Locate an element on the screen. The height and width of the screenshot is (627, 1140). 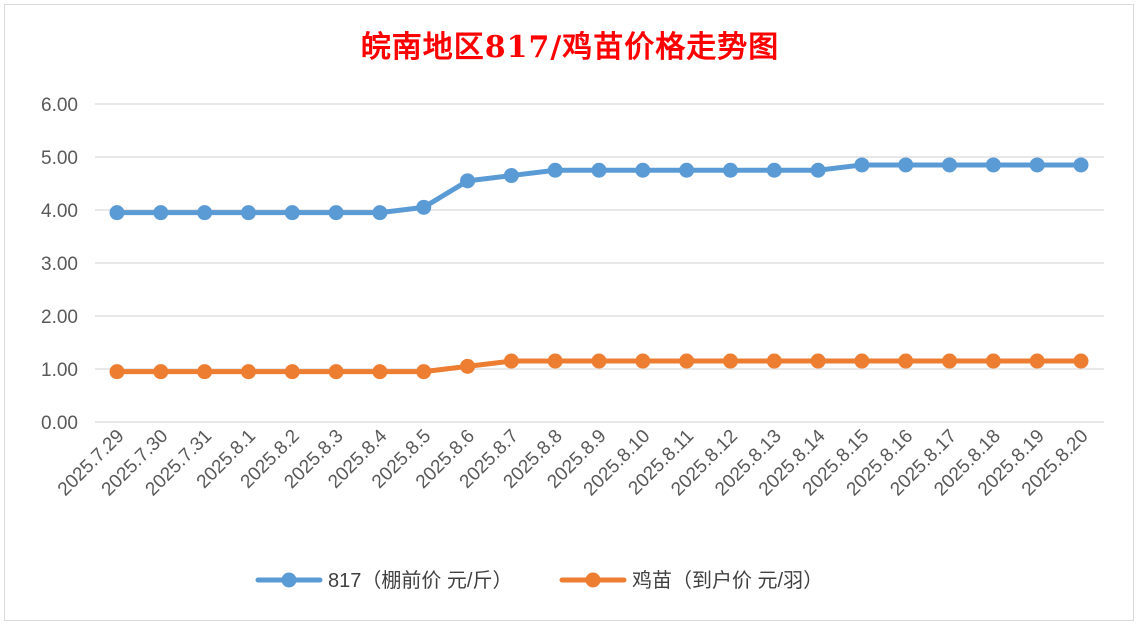
chart-title: 皖南地区817/鸡苗价格走势图 is located at coordinates (570, 47).